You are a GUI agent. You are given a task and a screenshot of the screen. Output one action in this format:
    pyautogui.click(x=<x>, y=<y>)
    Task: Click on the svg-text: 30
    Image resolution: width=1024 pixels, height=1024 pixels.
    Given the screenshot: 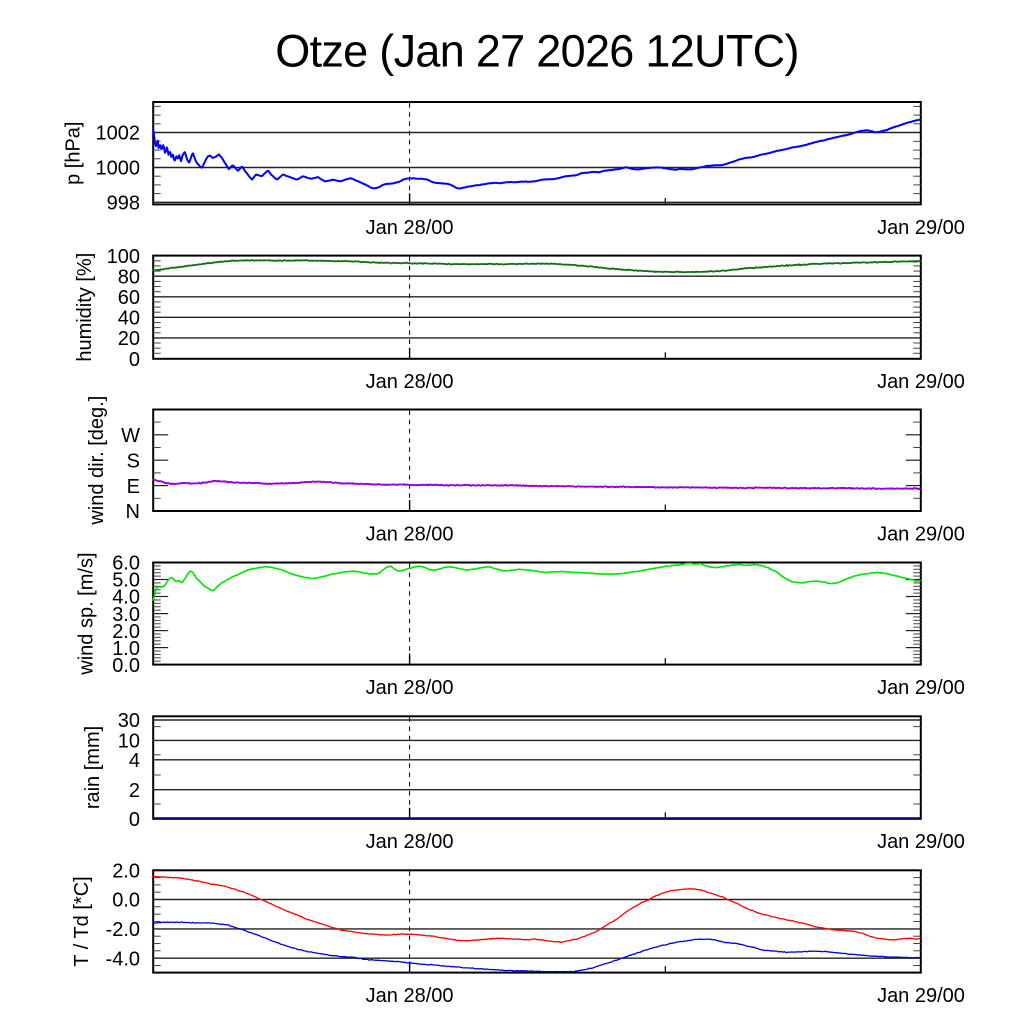 What is the action you would take?
    pyautogui.click(x=129, y=721)
    